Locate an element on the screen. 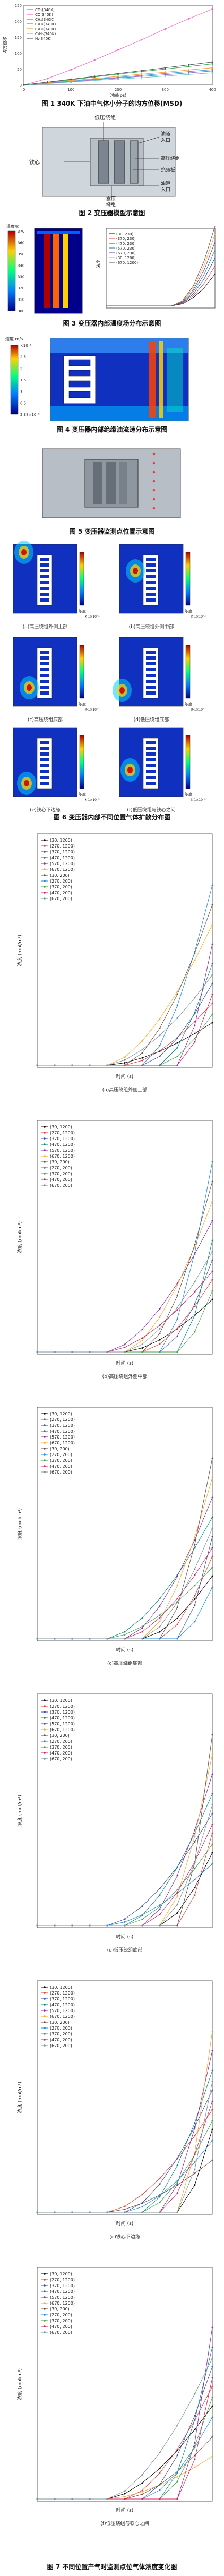 This screenshot has width=224, height=2576. y-tick-label: 200 is located at coordinates (18, 22).